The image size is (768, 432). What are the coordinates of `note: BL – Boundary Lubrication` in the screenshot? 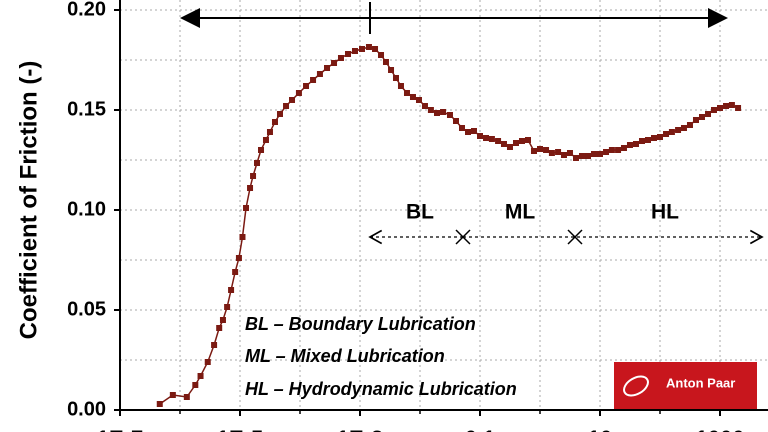 It's located at (360, 324).